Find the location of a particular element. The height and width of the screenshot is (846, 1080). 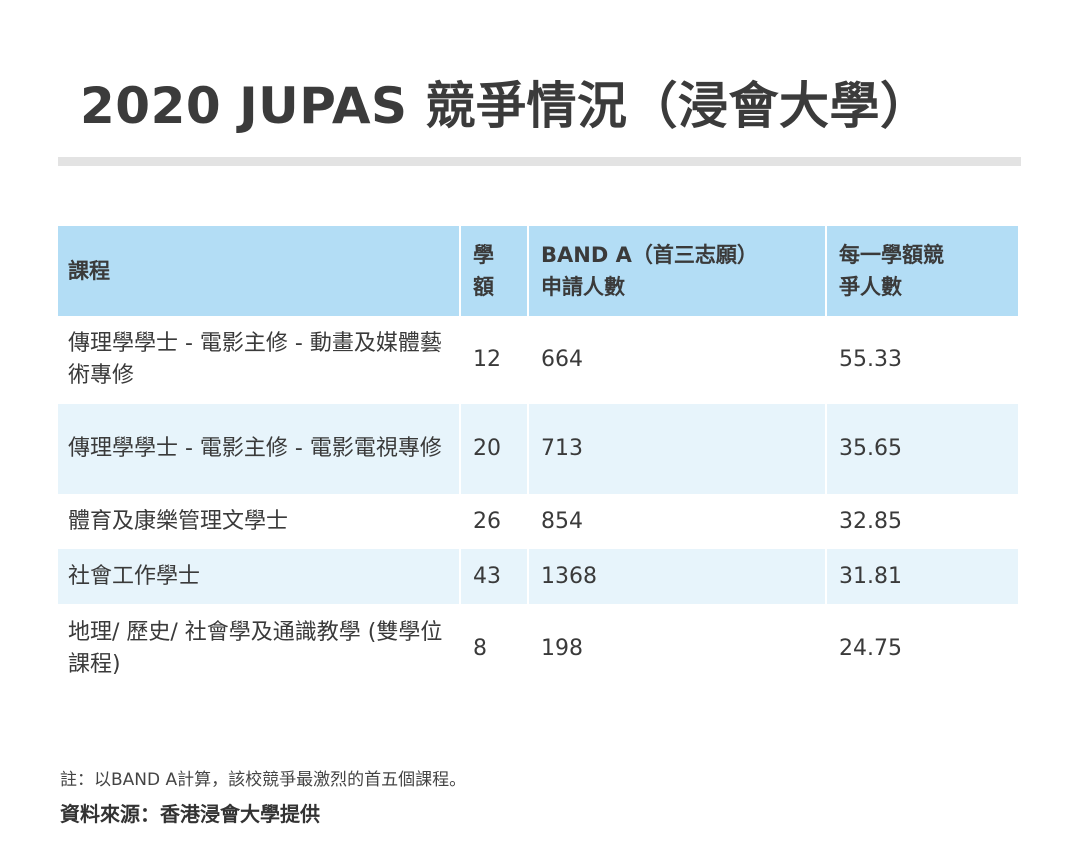

cell-applicants: 713 is located at coordinates (678, 449).